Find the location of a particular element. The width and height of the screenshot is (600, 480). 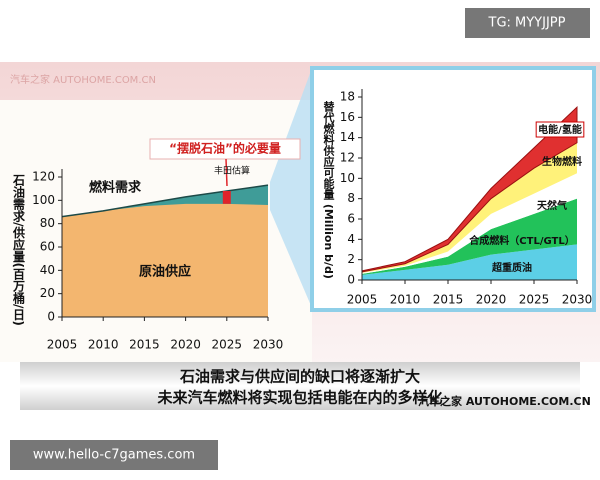

zoom-connector is located at coordinates (291, 188).